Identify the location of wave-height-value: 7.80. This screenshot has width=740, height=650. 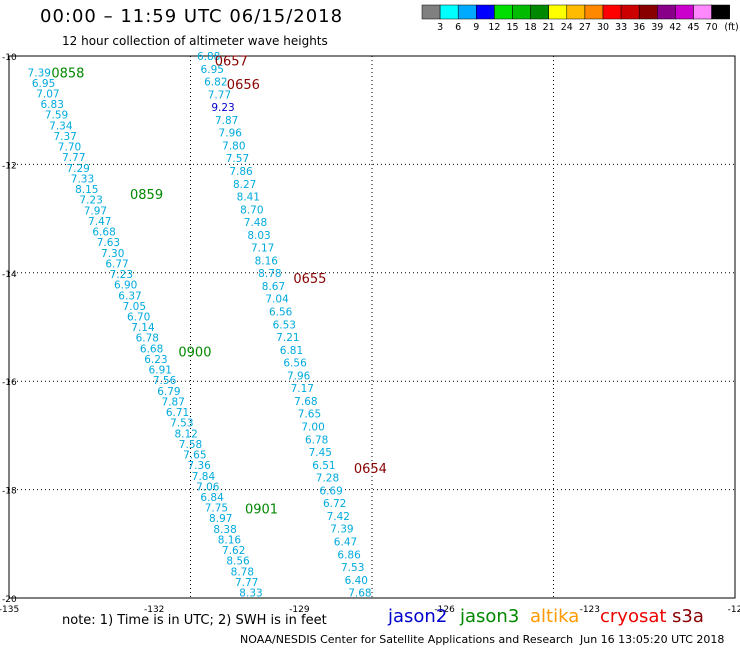
(233, 146).